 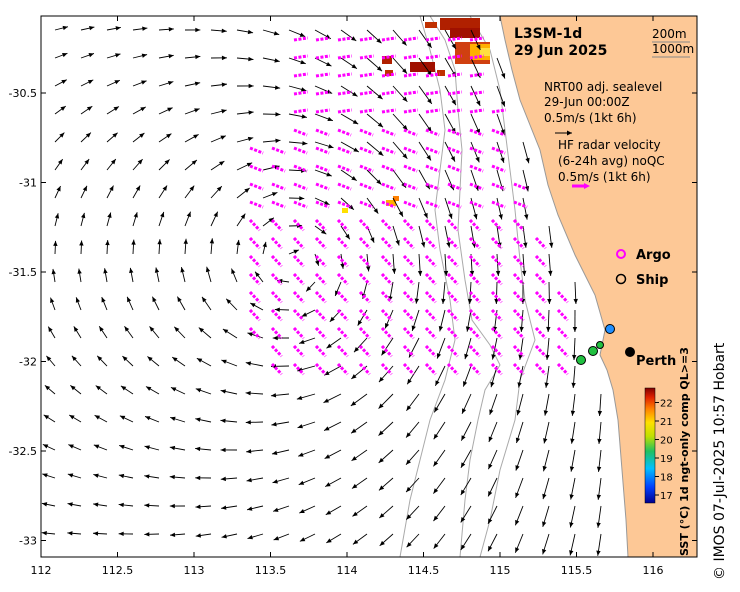 I want to click on ship-marker, so click(x=630, y=352).